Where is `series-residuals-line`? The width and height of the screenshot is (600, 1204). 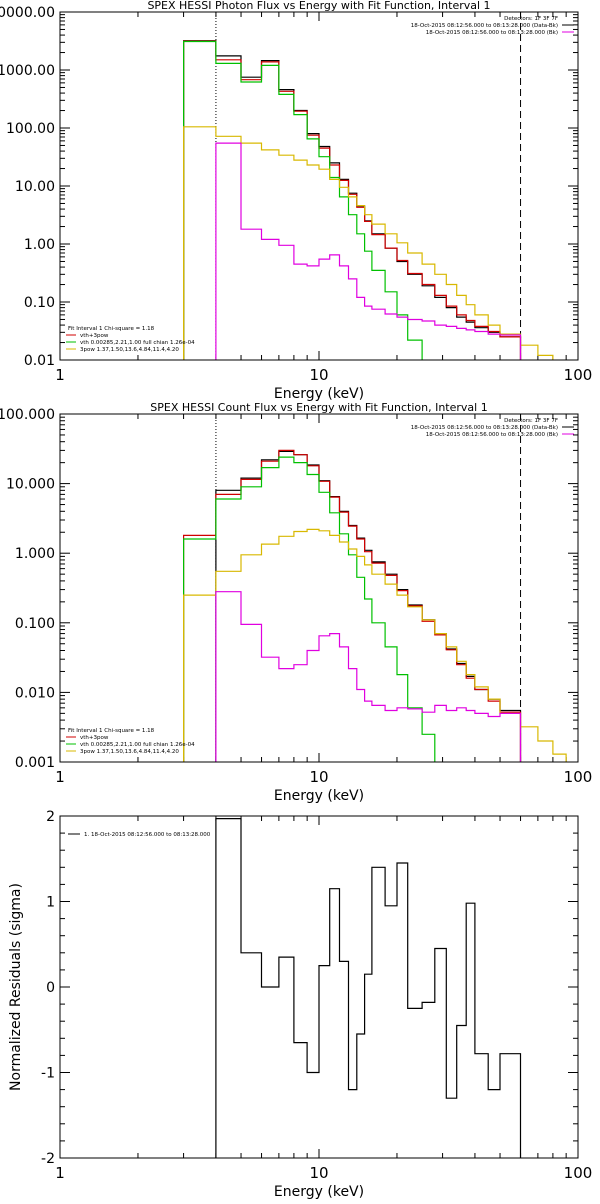 series-residuals-line is located at coordinates (368, 988).